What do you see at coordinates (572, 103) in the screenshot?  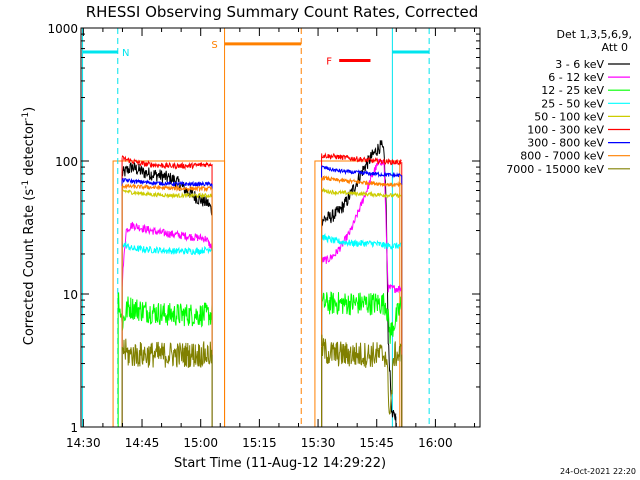 I see `legend-label: 25 - 50 keV` at bounding box center [572, 103].